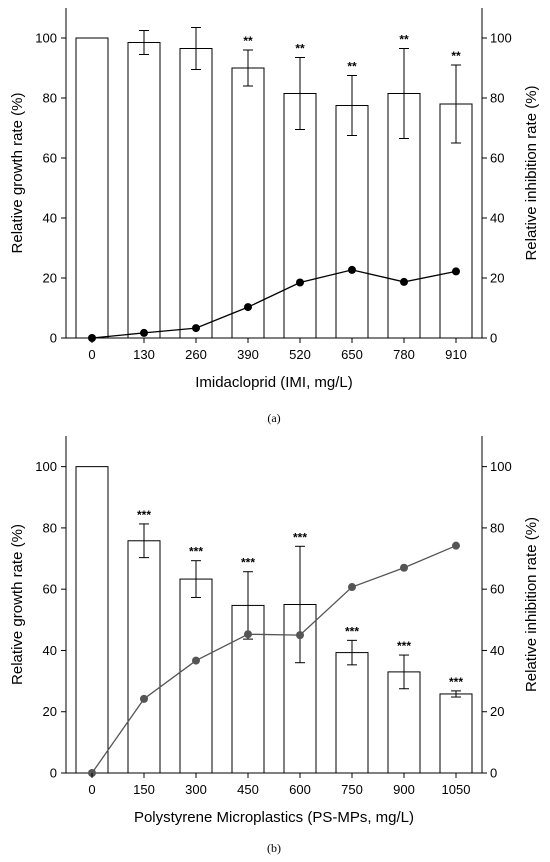  Describe the element at coordinates (196, 789) in the screenshot. I see `x-tick-label: 300` at that location.